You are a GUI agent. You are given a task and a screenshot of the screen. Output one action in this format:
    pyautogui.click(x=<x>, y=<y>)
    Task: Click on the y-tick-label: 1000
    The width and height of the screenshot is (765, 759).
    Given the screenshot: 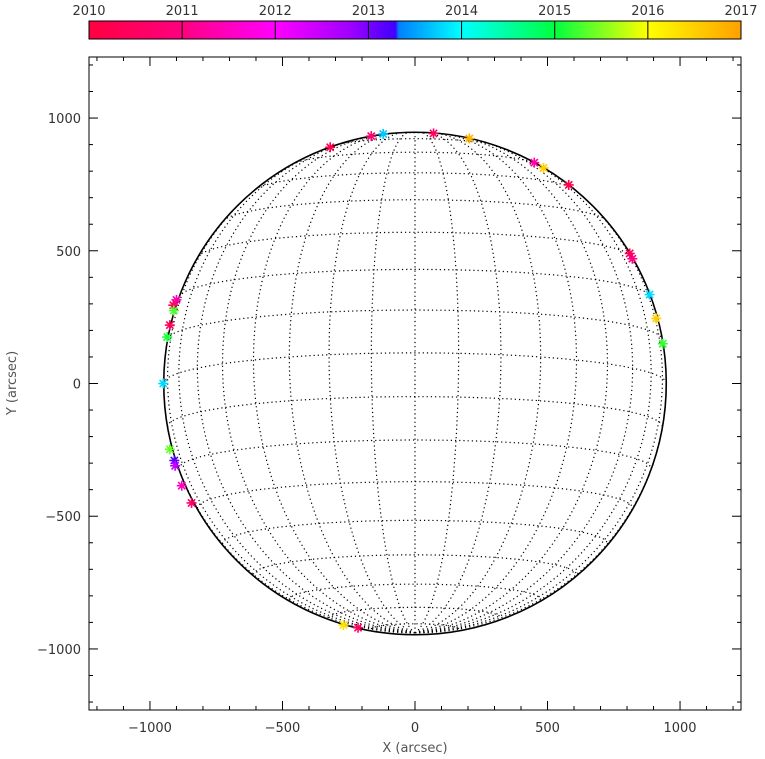 What is the action you would take?
    pyautogui.click(x=64, y=119)
    